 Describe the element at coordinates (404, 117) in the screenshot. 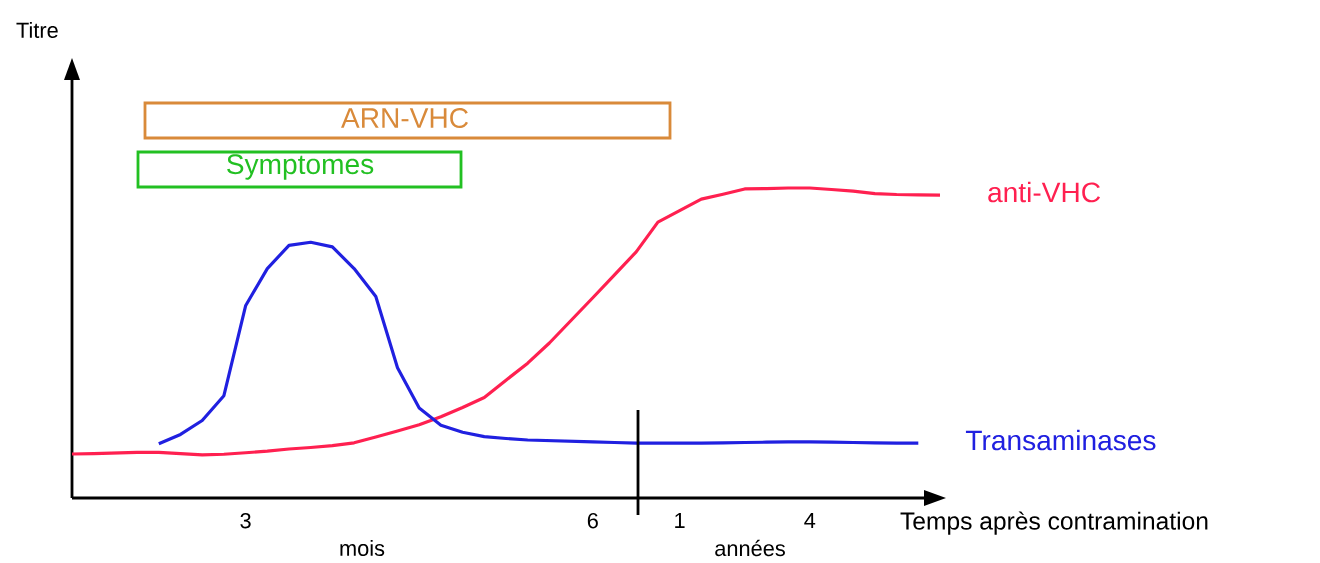

I see `text: ARN-VHC` at that location.